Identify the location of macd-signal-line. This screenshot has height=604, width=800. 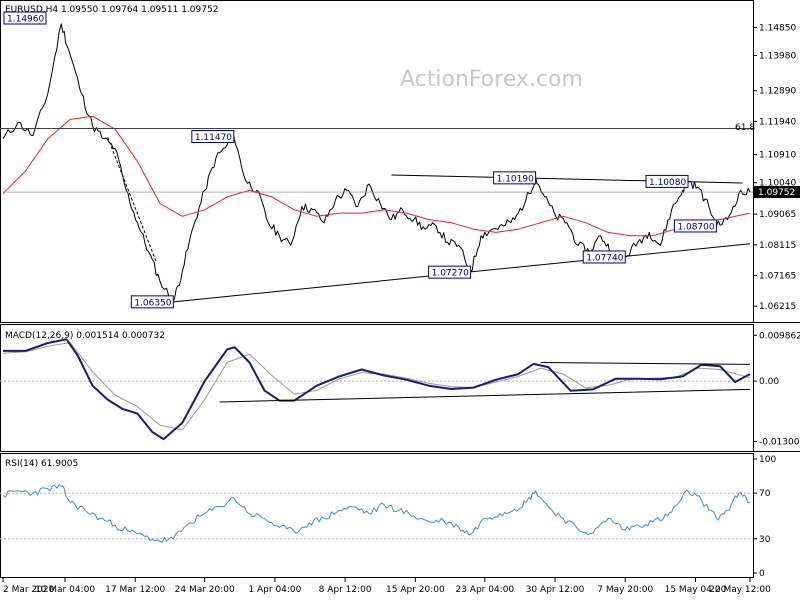
(376, 386).